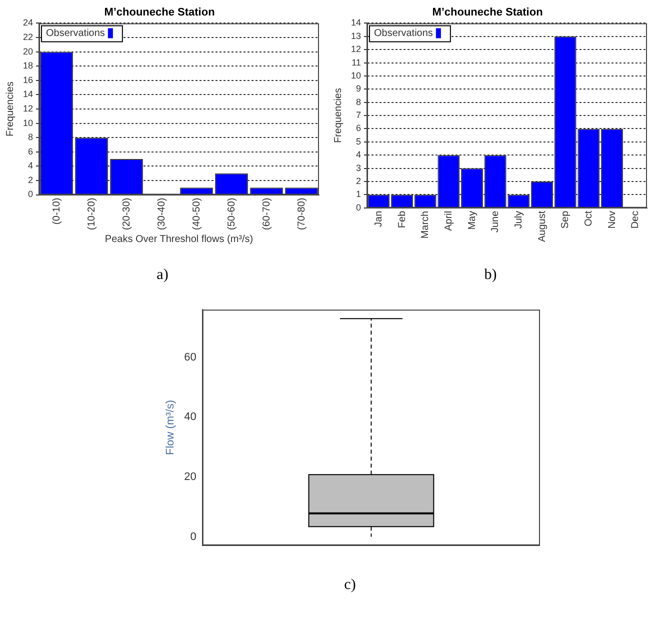  Describe the element at coordinates (196, 214) in the screenshot. I see `x-tick-label: (40-50)` at that location.